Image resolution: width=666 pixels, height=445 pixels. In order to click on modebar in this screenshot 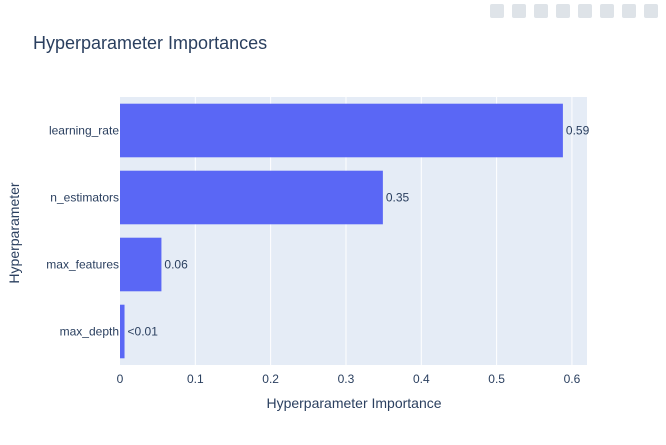, I will do `click(574, 11)`.